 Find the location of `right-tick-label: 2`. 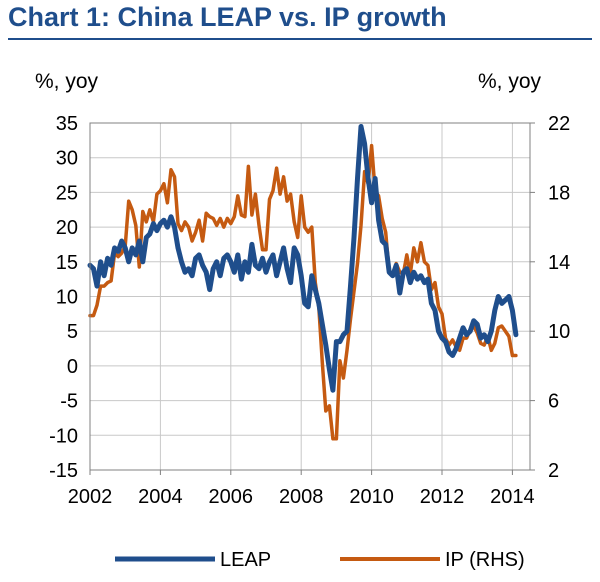

right-tick-label: 2 is located at coordinates (553, 471).